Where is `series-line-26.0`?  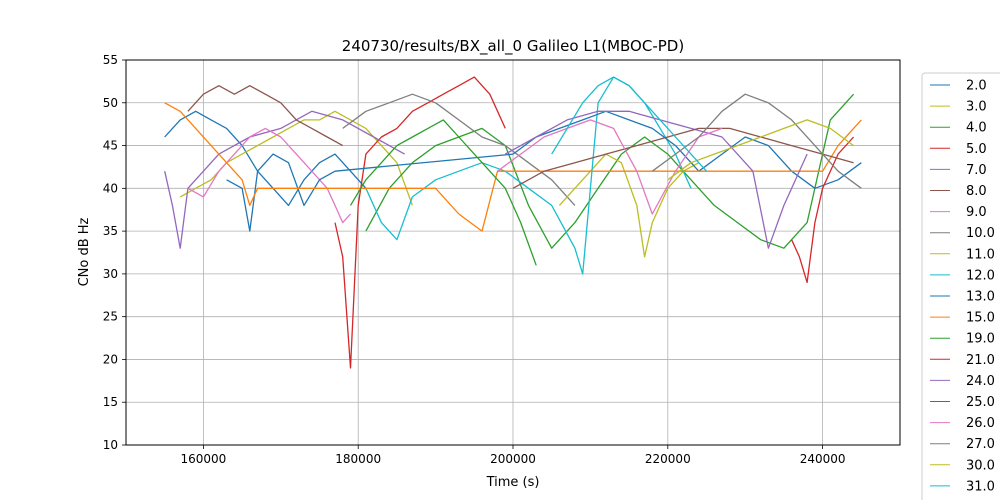 series-line-26.0 is located at coordinates (610, 167).